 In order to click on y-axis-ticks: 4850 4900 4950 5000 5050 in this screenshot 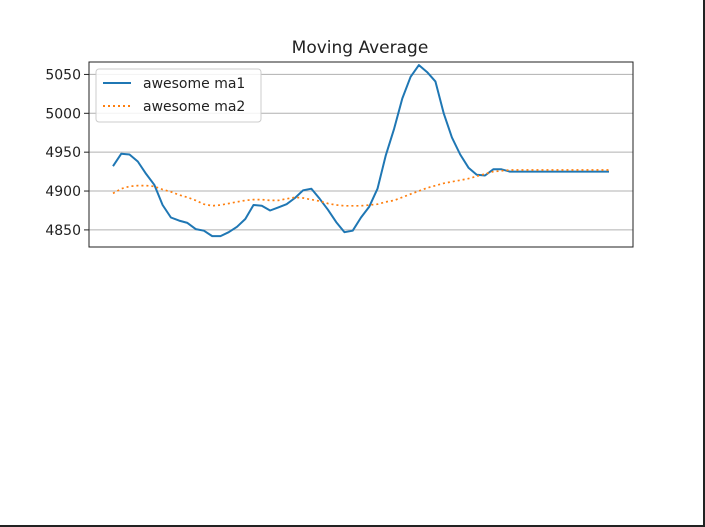, I will do `click(67, 153)`.